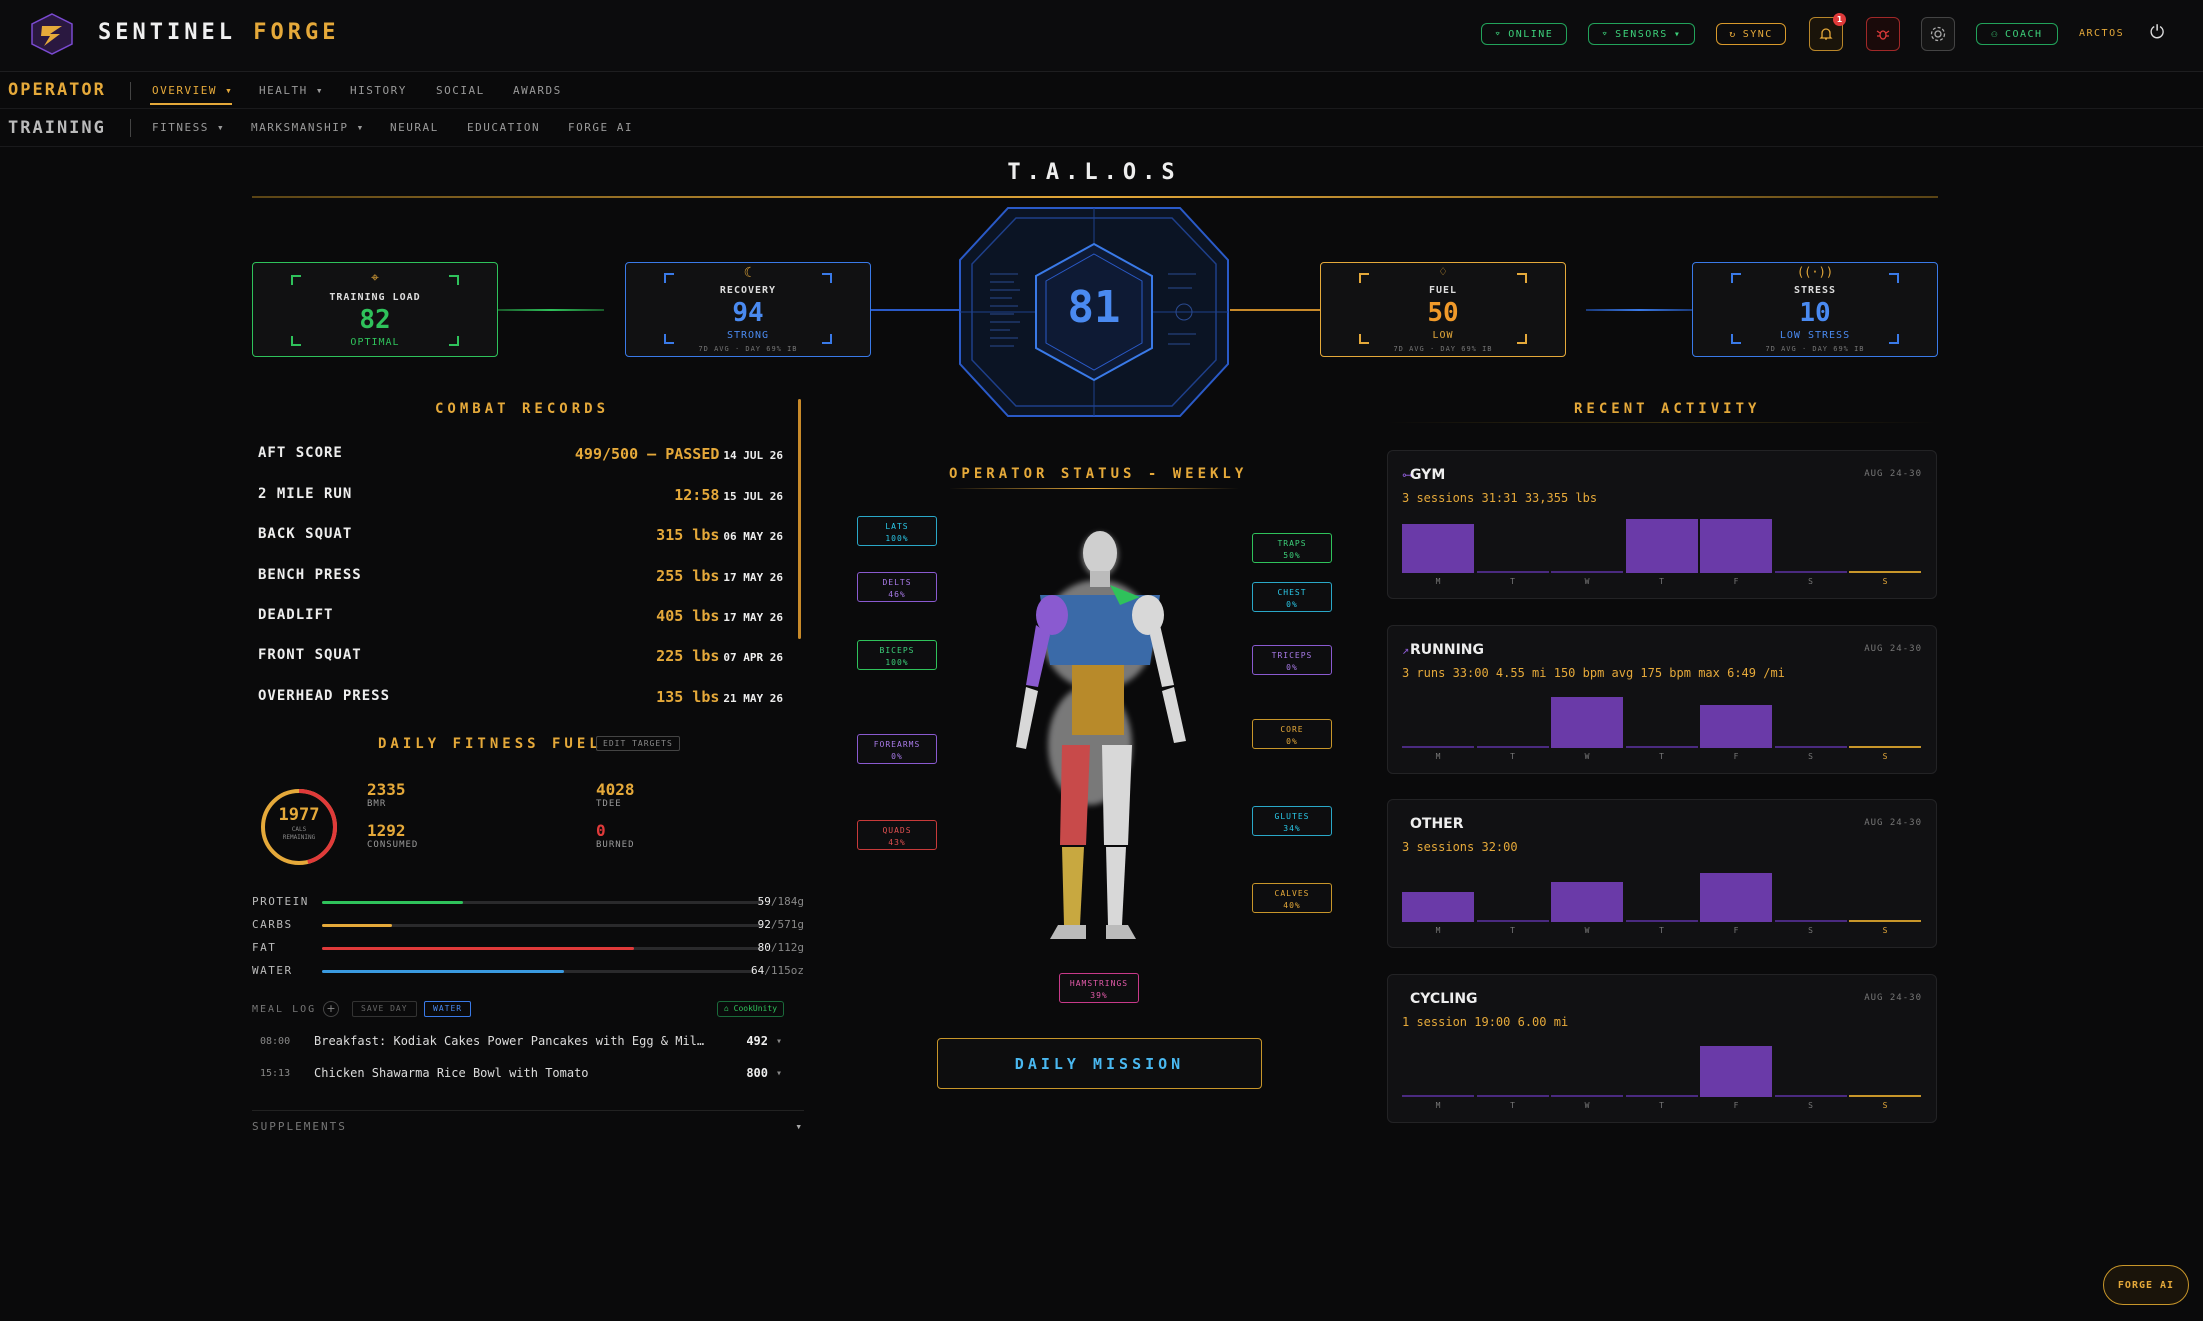  Describe the element at coordinates (753, 698) in the screenshot. I see `record-date: 21 MAY 26` at that location.